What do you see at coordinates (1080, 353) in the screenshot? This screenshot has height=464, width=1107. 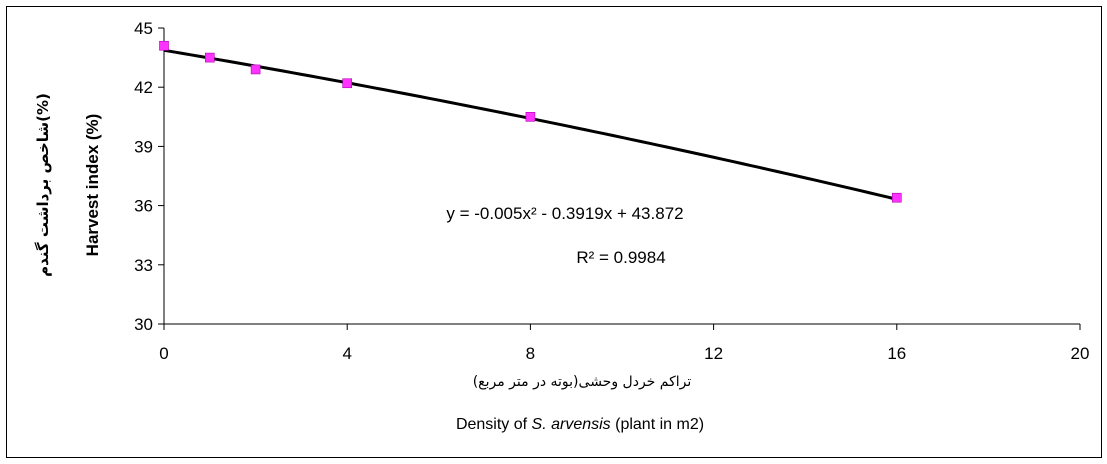 I see `x-tick-label: 20` at bounding box center [1080, 353].